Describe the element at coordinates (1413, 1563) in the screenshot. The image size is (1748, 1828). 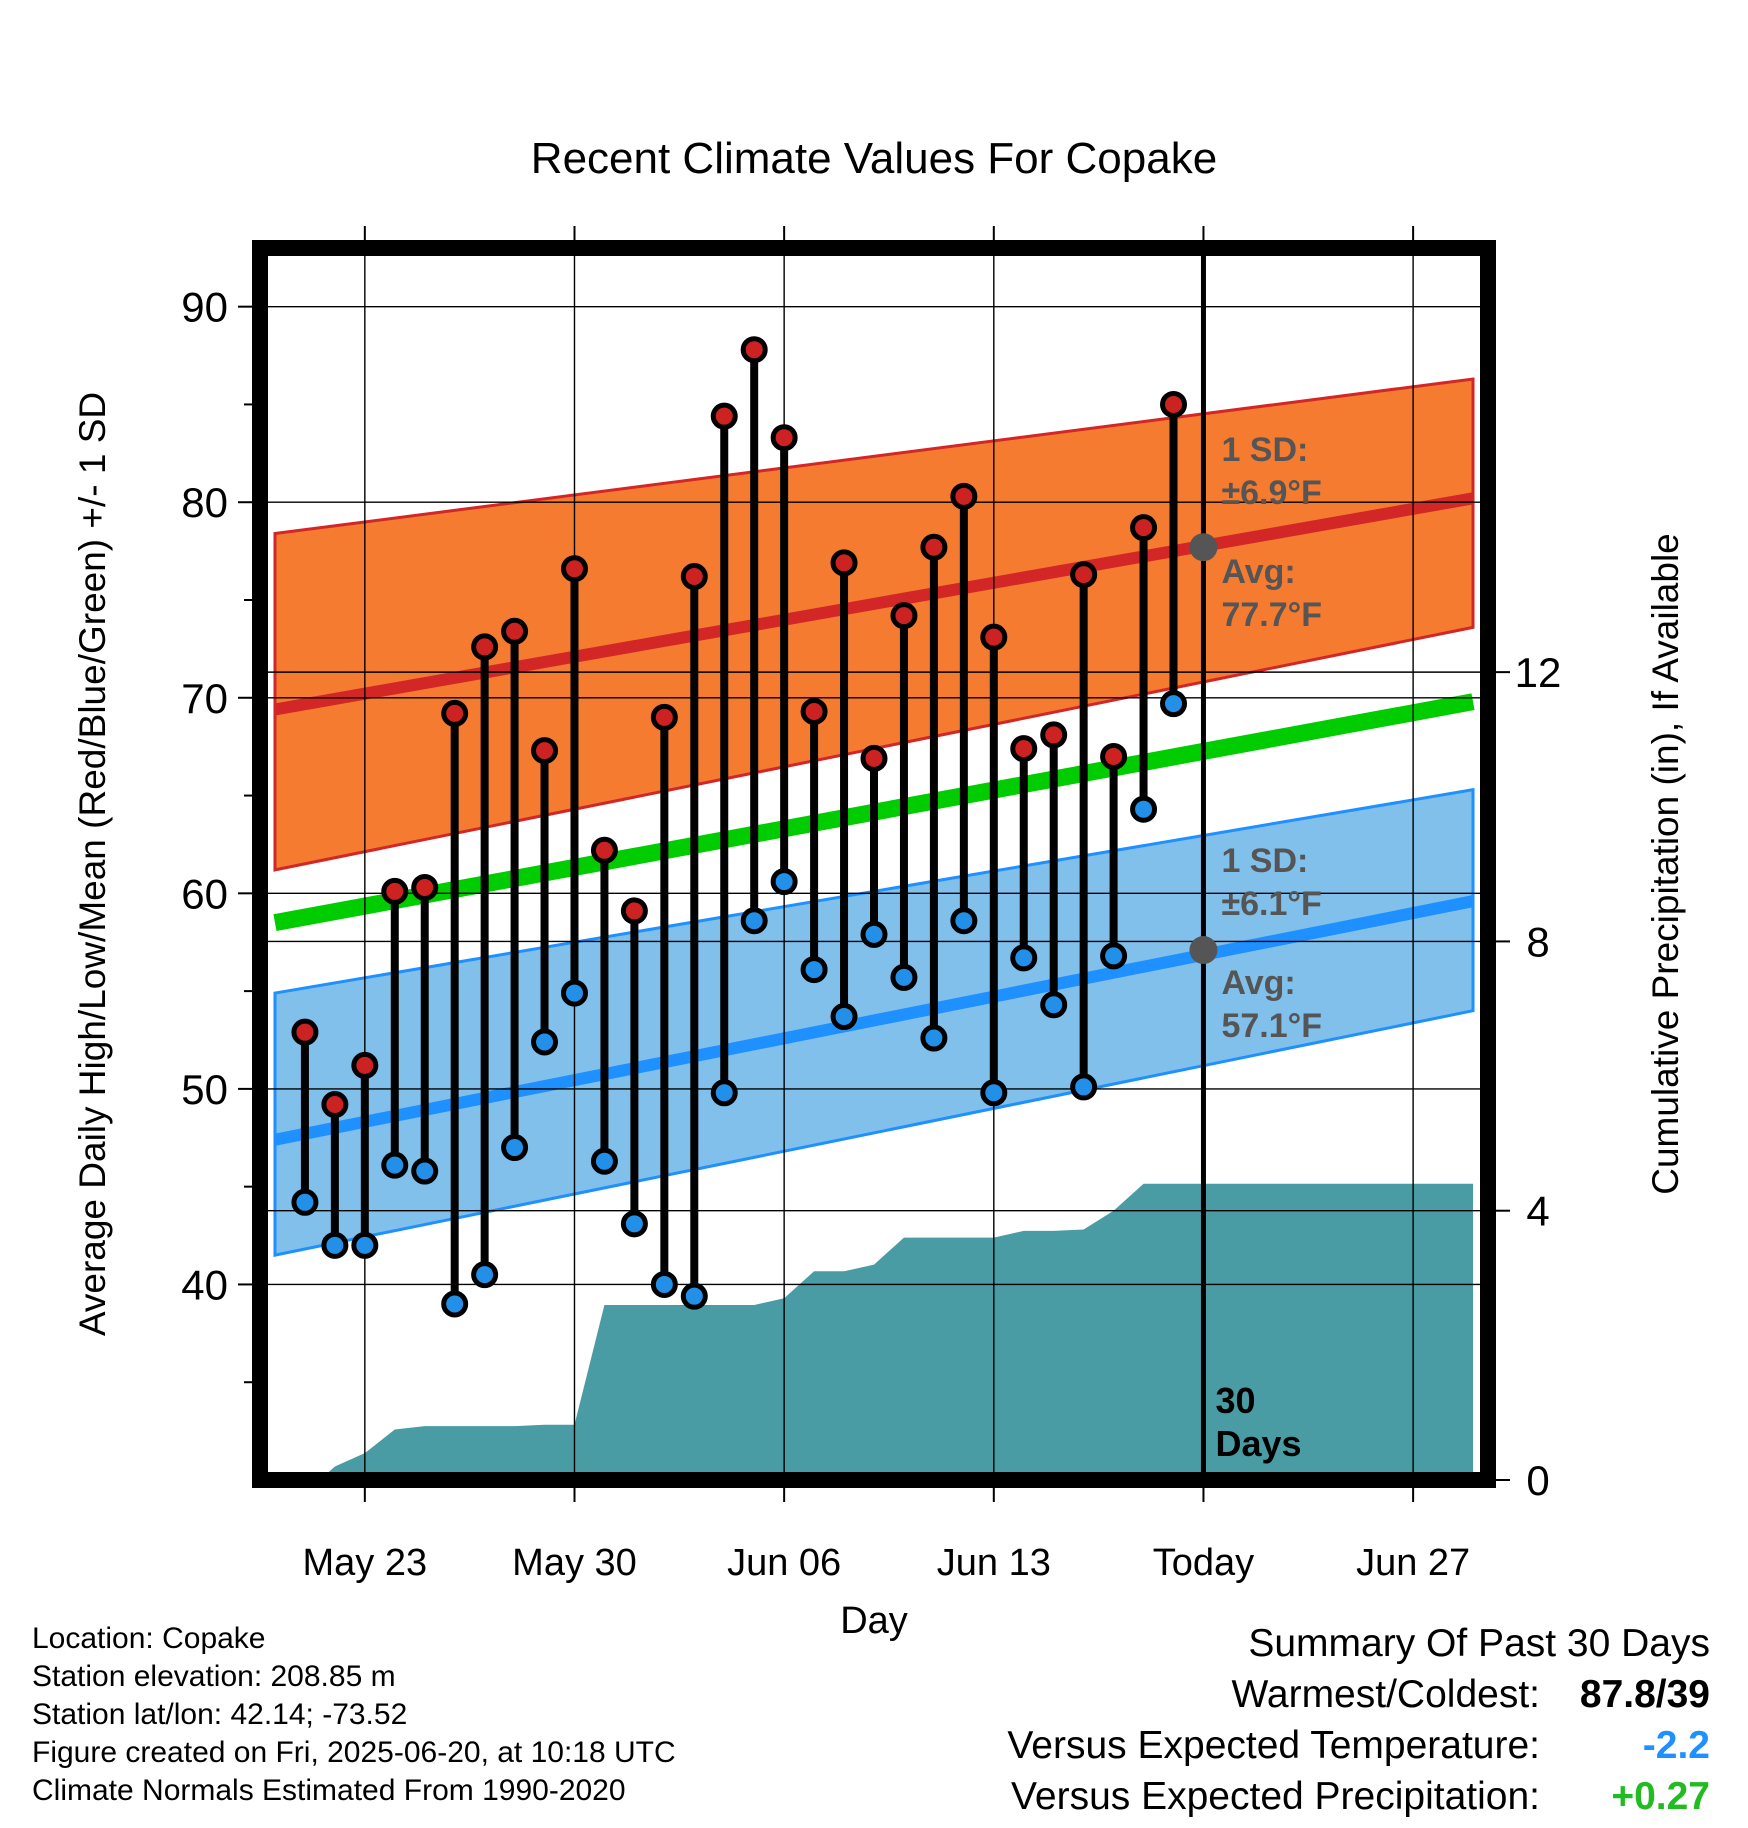
I see `x-tick-label: Jun 27` at that location.